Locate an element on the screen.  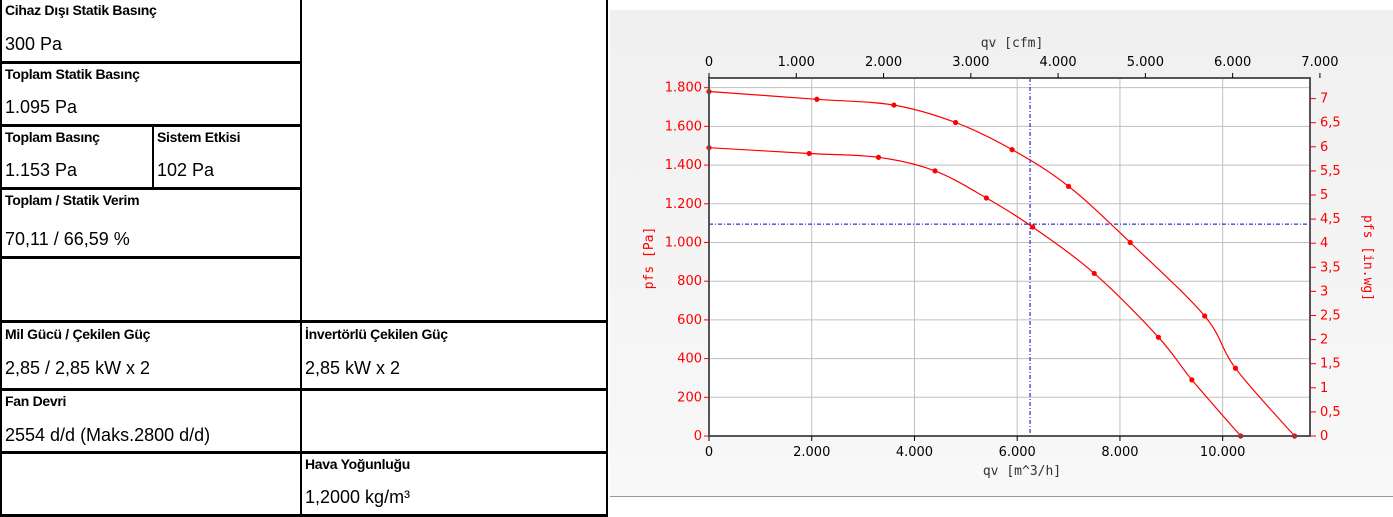
x-tick-label: 6.000 is located at coordinates (1017, 452).